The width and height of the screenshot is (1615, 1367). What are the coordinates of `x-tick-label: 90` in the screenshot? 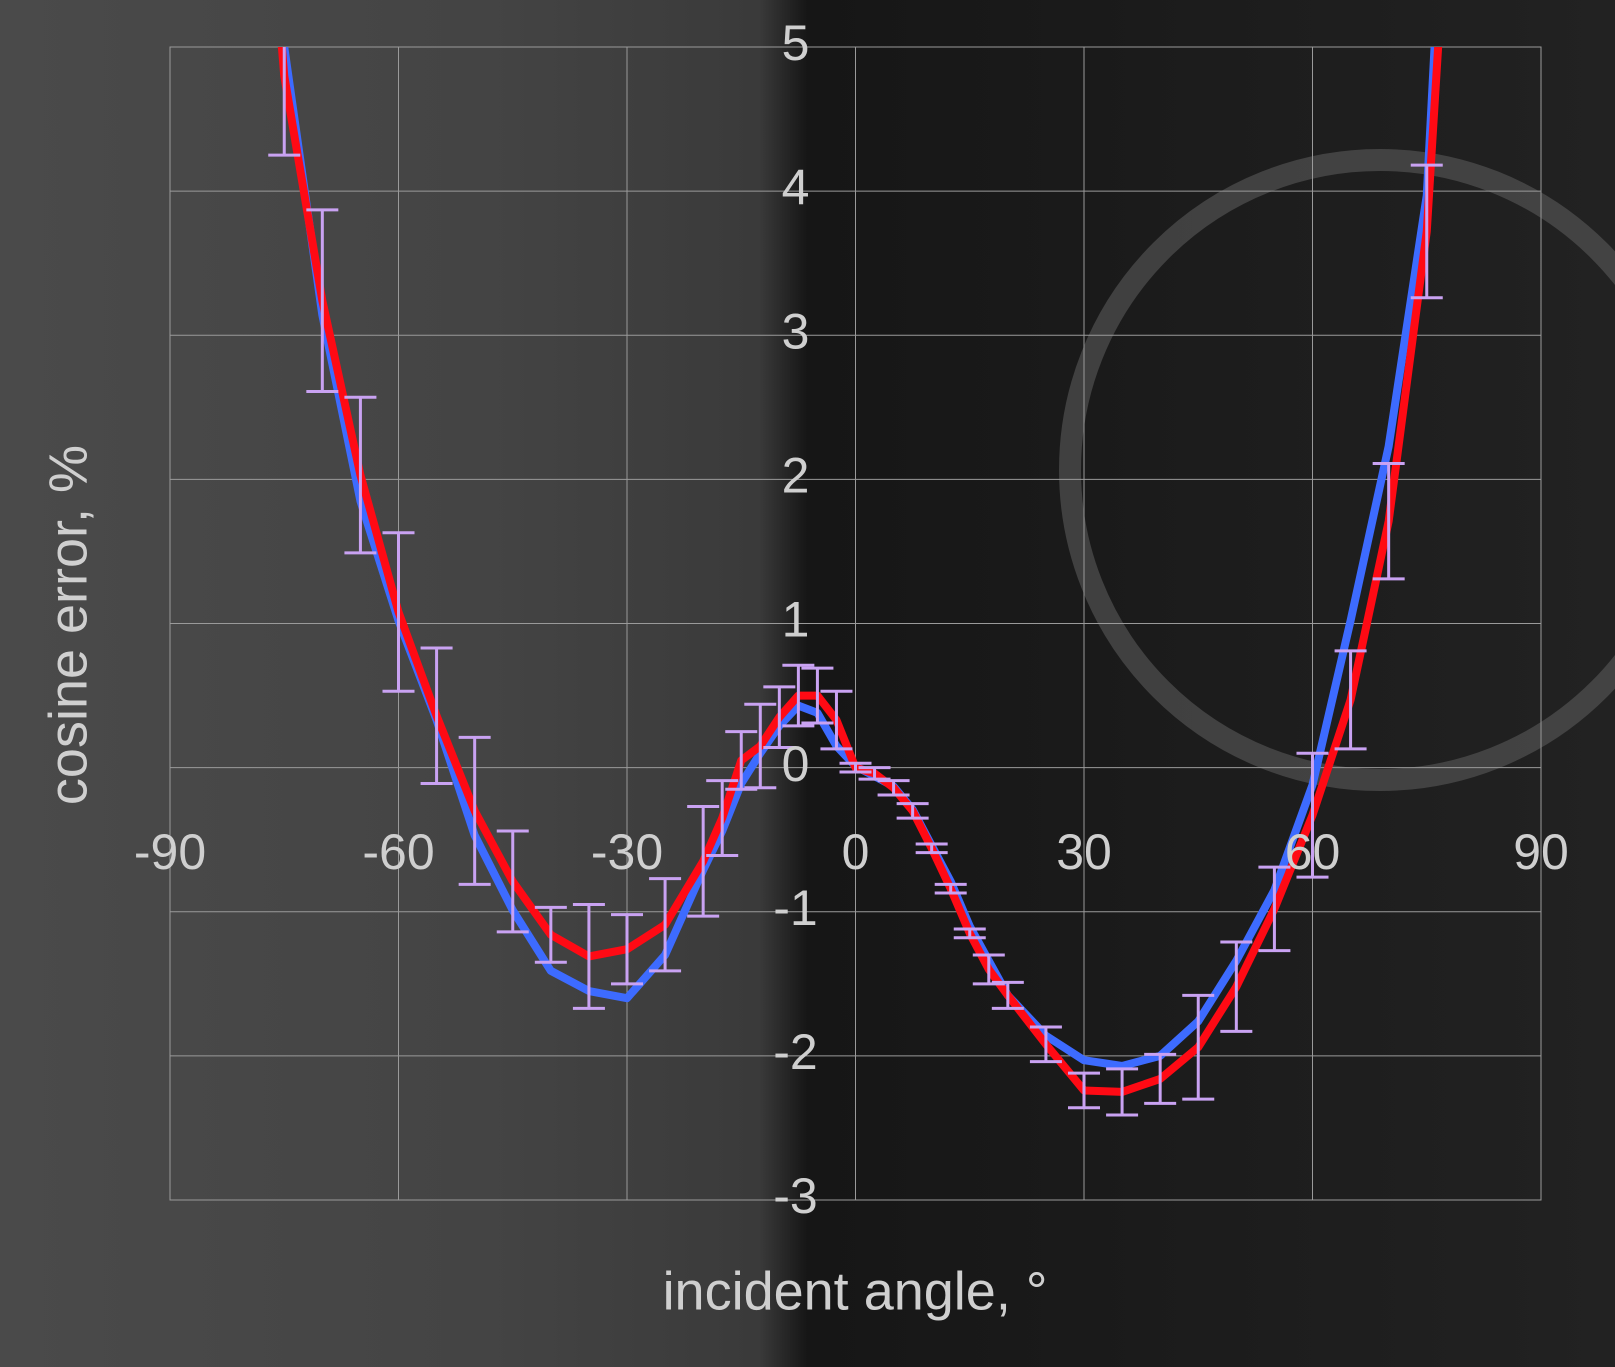 It's located at (1541, 852).